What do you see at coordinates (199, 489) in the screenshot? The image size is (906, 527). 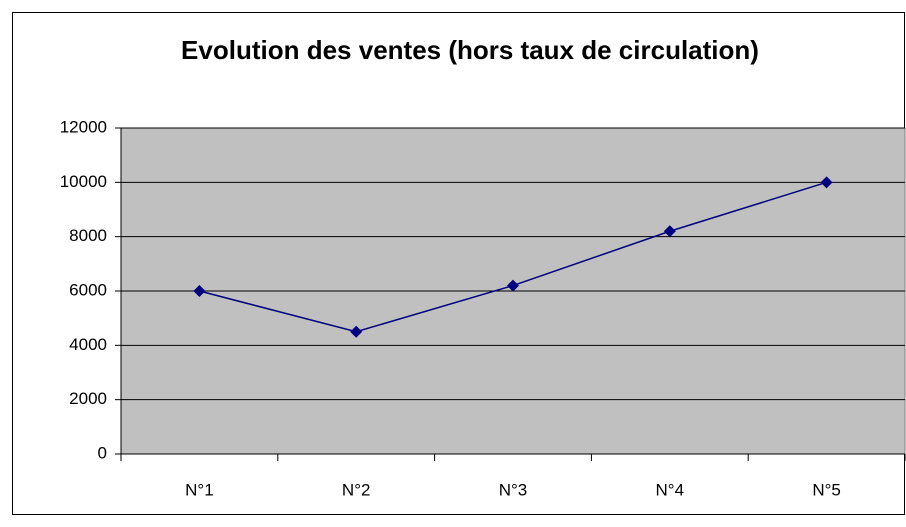 I see `x-tick-label: N°1` at bounding box center [199, 489].